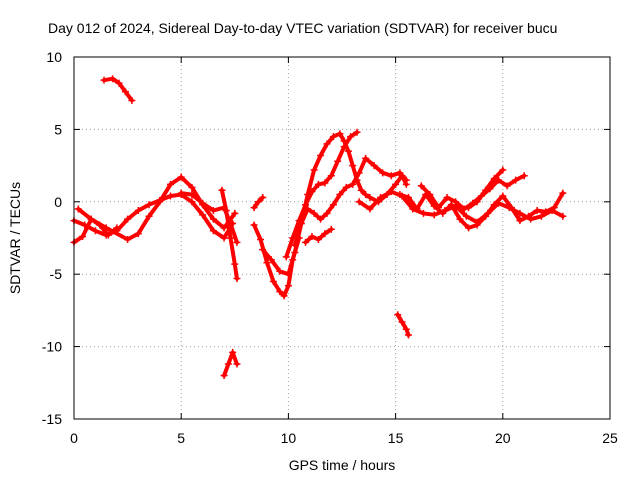 The image size is (640, 480). Describe the element at coordinates (52, 347) in the screenshot. I see `y-tick-label: -10` at that location.